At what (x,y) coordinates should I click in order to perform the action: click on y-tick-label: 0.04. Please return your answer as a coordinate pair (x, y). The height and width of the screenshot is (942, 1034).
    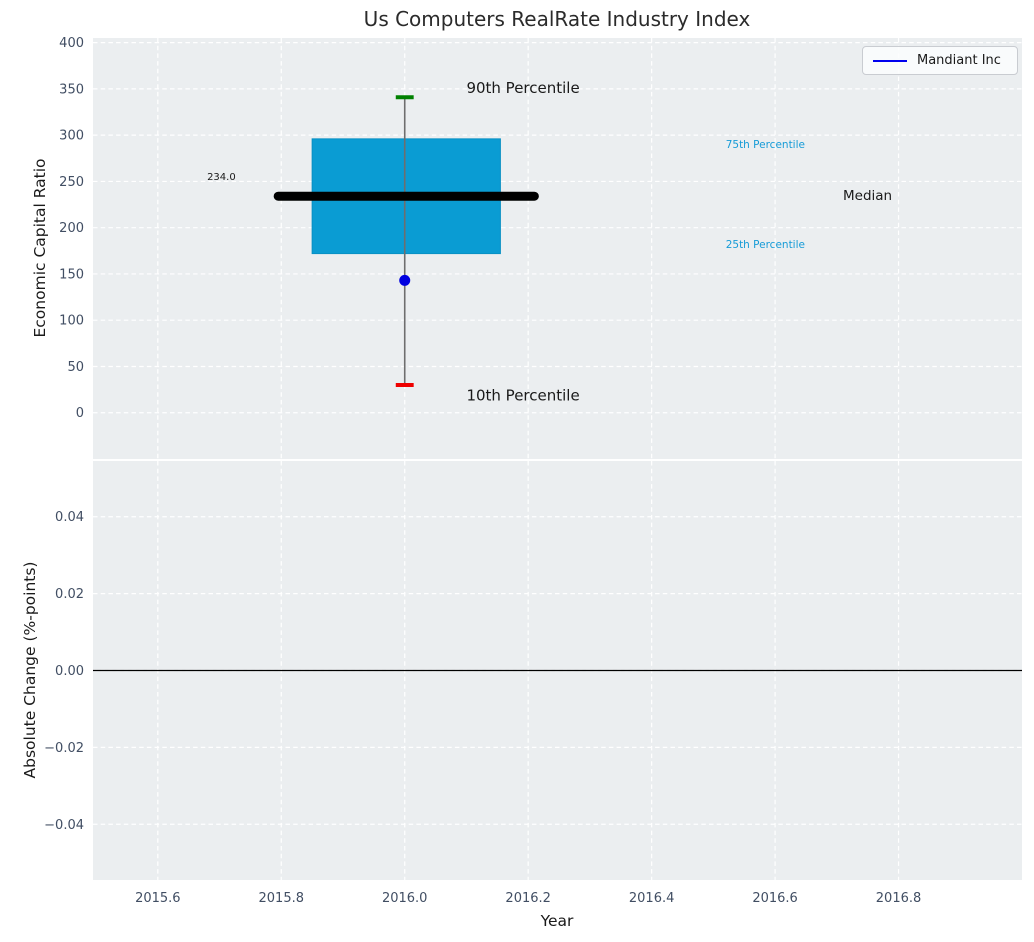
    Looking at the image, I should click on (69, 517).